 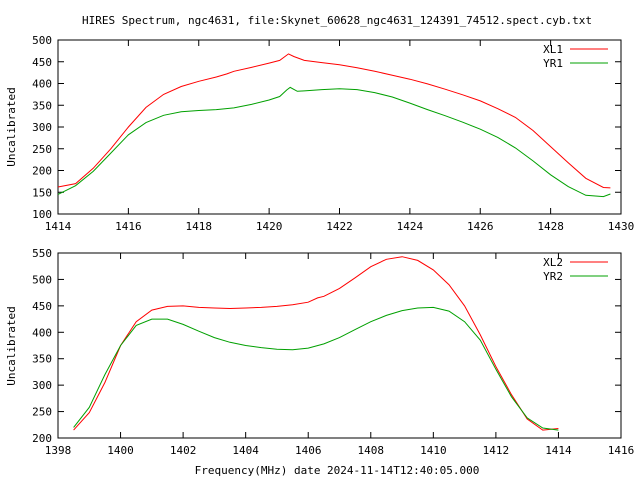 What do you see at coordinates (183, 450) in the screenshot?
I see `bottom-x-tick-label: 1402` at bounding box center [183, 450].